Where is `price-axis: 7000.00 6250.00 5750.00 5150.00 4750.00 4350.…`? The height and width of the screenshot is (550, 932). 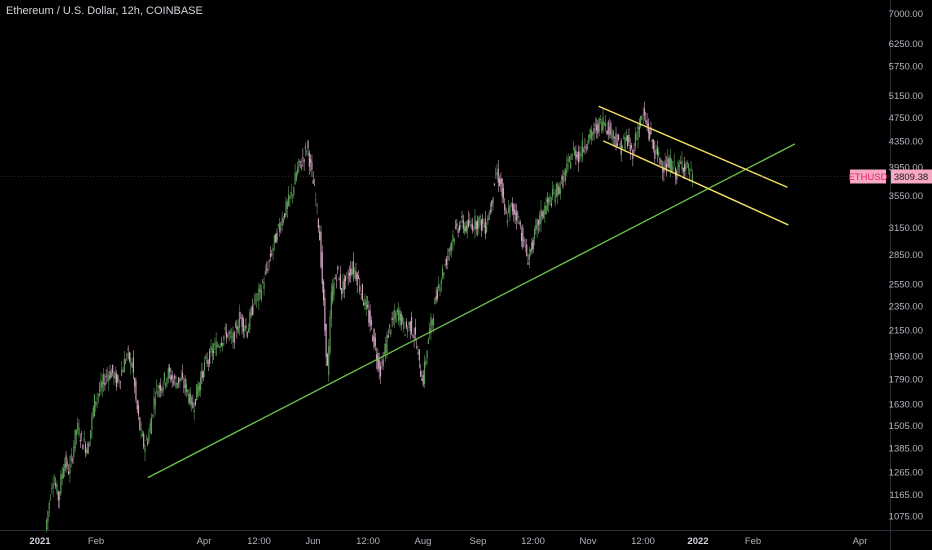 price-axis: 7000.00 6250.00 5750.00 5150.00 4750.00 4350.… is located at coordinates (906, 266).